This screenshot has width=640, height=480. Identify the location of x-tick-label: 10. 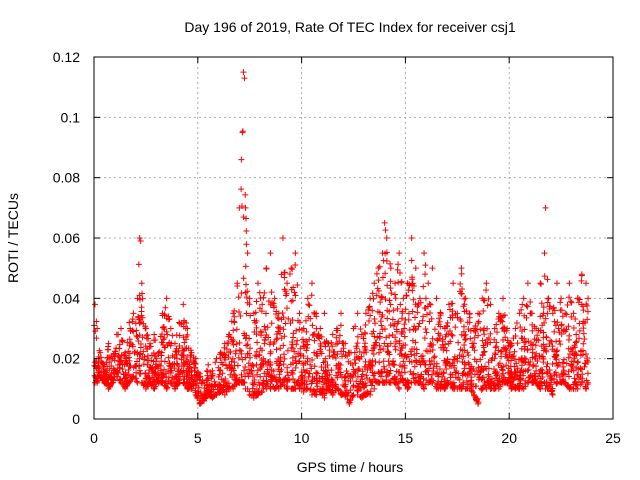
(302, 438).